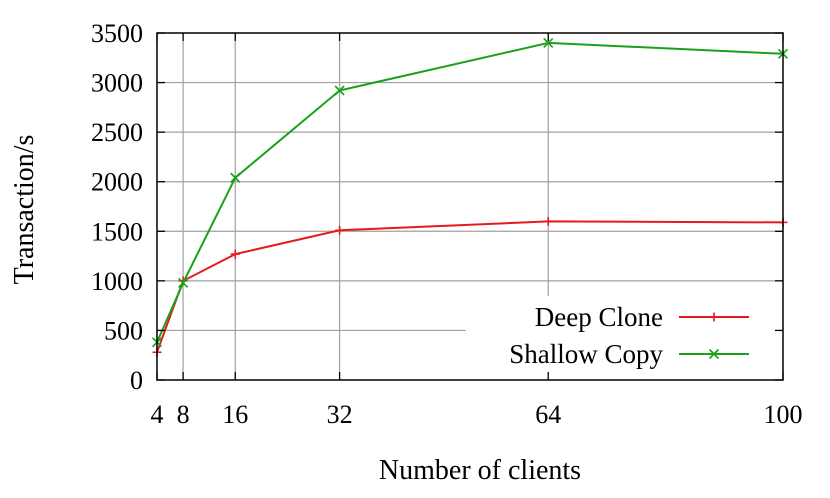  I want to click on y-tick-label: 0, so click(136, 380).